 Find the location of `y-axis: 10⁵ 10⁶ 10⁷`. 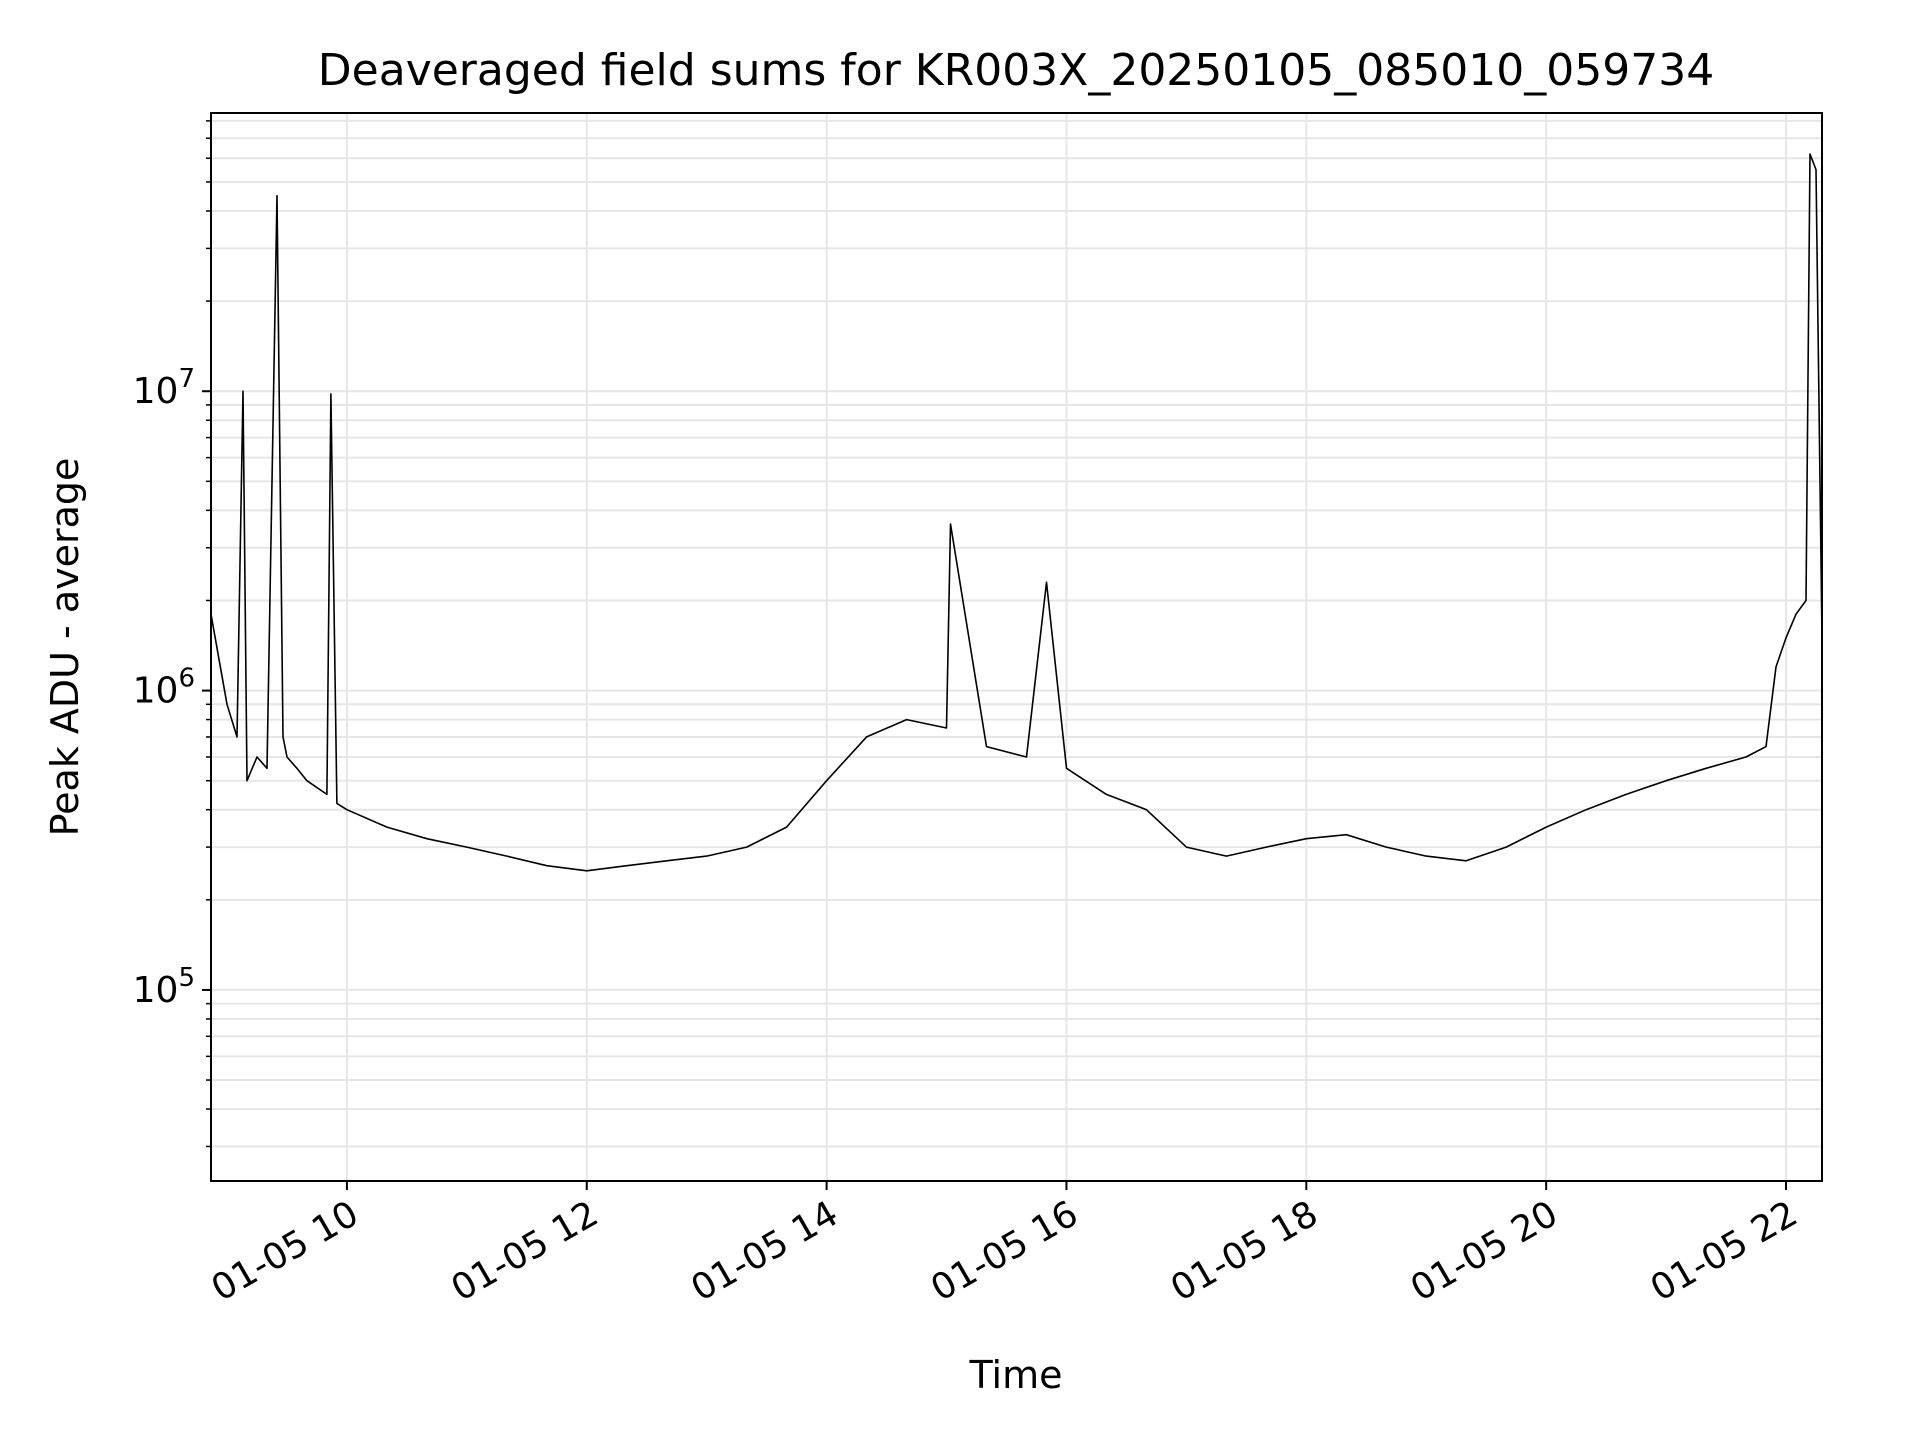

y-axis: 10⁵ 10⁶ 10⁷ is located at coordinates (172, 687).